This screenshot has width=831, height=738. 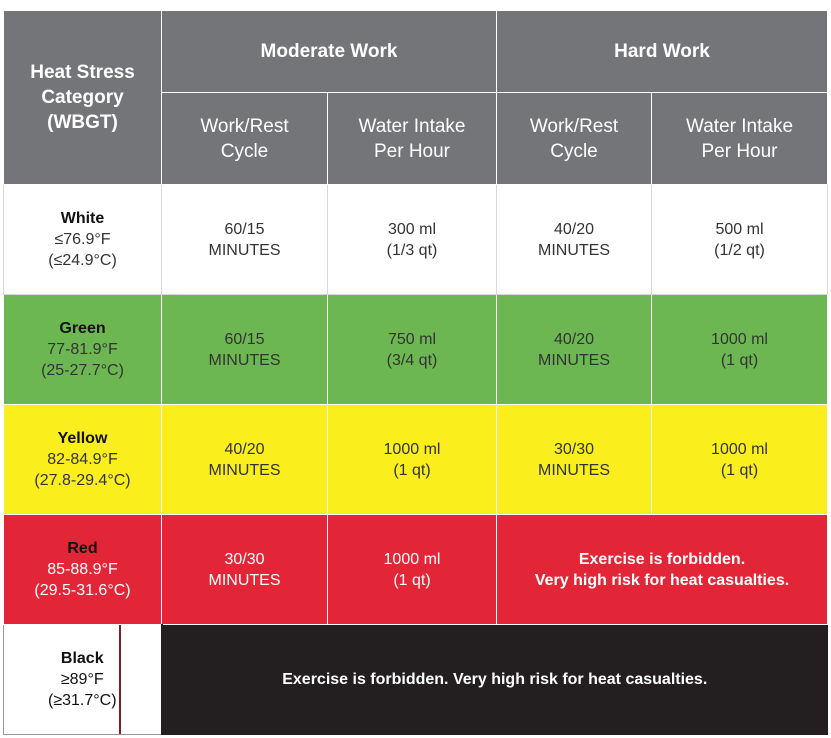 What do you see at coordinates (412, 239) in the screenshot?
I see `white-moderate-water: 300 ml (1/3 qt)` at bounding box center [412, 239].